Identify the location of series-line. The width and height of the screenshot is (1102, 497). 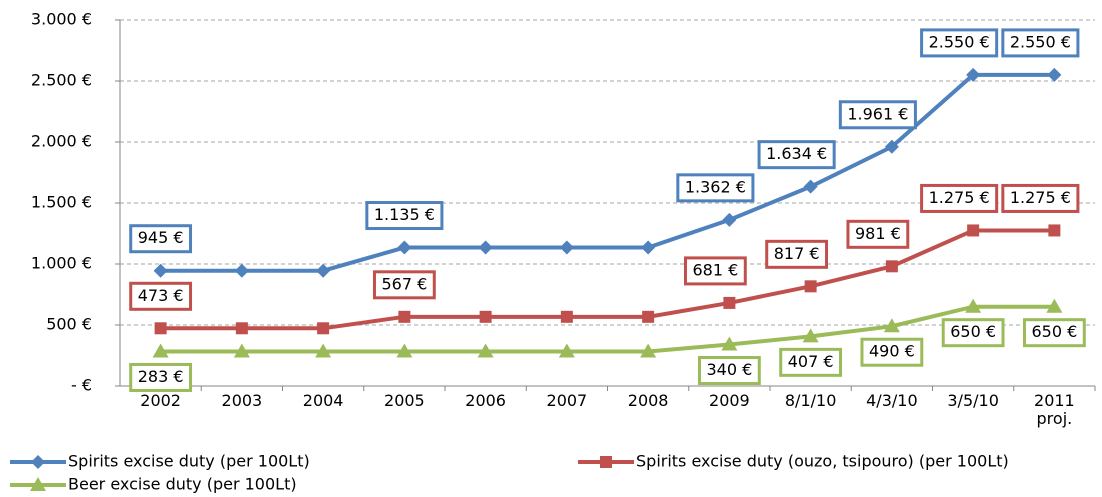
(607, 329).